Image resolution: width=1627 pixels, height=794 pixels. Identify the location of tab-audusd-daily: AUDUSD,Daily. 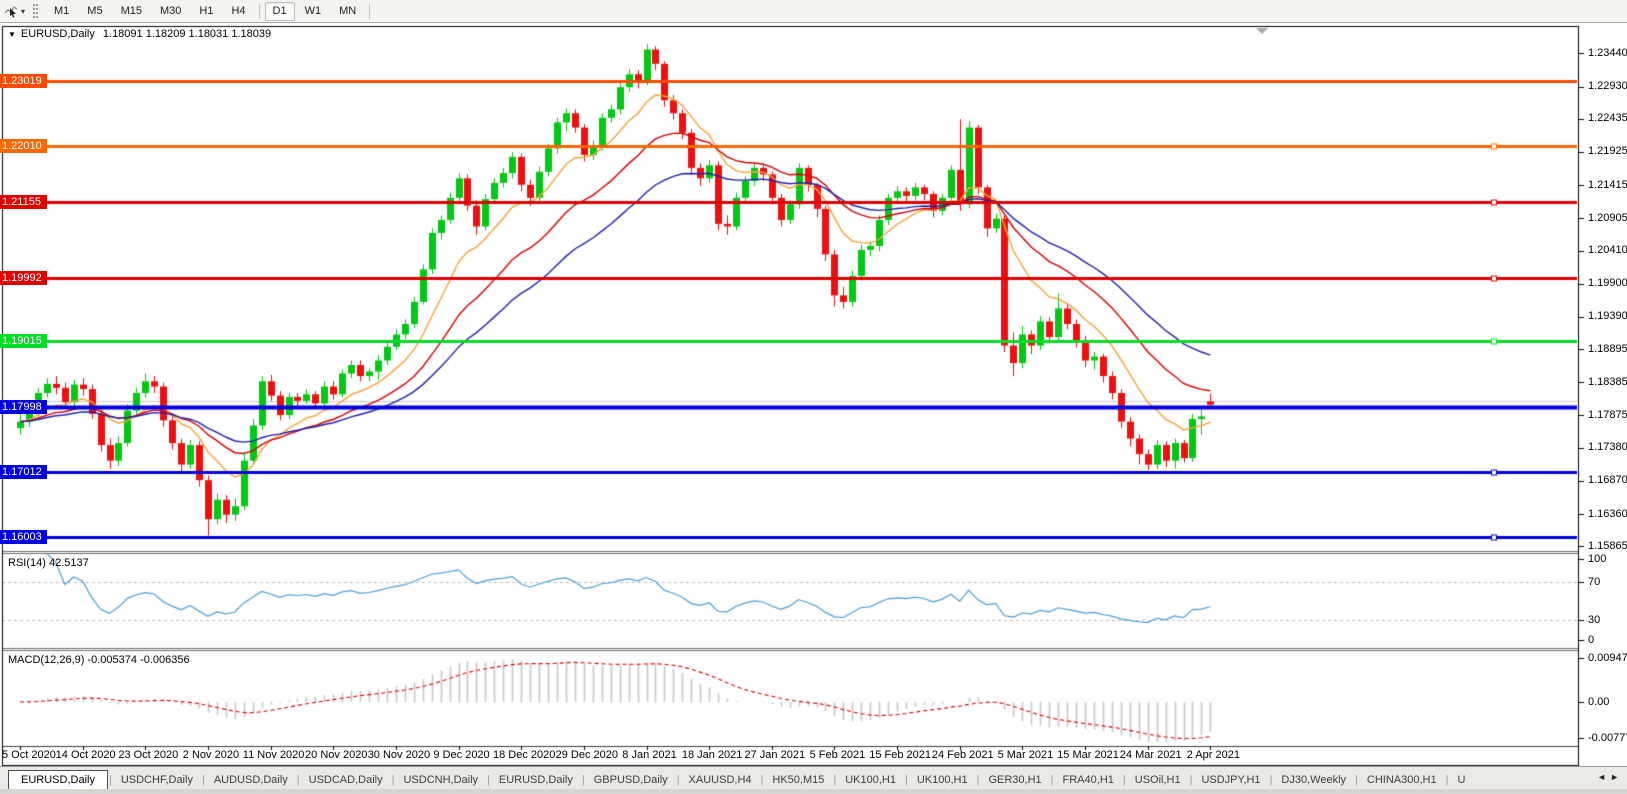
(250, 780).